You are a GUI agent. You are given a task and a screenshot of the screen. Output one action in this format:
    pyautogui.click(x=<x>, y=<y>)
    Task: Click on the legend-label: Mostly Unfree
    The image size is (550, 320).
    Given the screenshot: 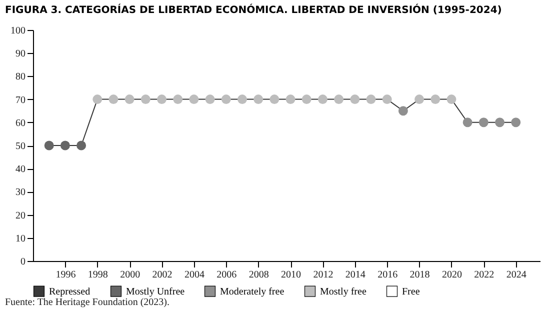 What is the action you would take?
    pyautogui.click(x=156, y=292)
    